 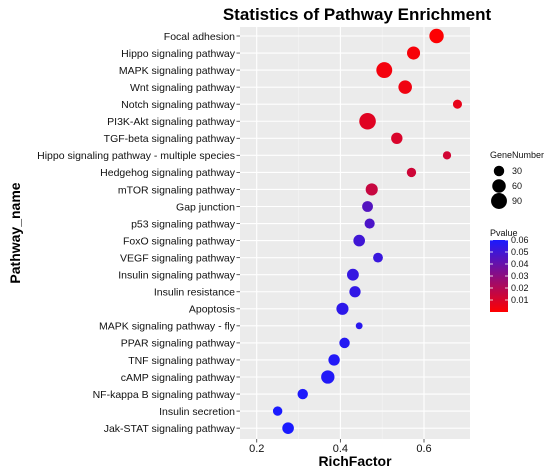 What do you see at coordinates (520, 288) in the screenshot?
I see `color-legend-label: 0.02` at bounding box center [520, 288].